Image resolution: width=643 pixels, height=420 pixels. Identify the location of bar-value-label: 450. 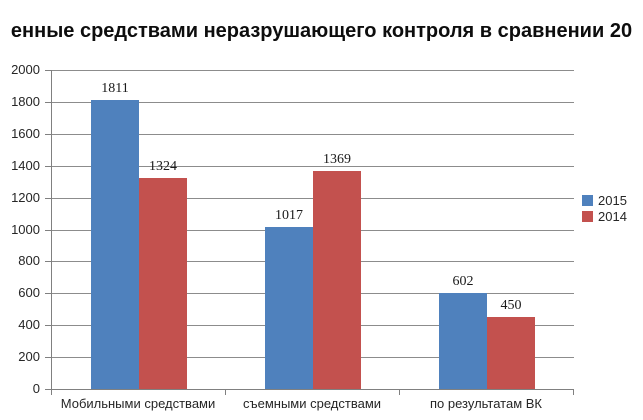
(511, 305).